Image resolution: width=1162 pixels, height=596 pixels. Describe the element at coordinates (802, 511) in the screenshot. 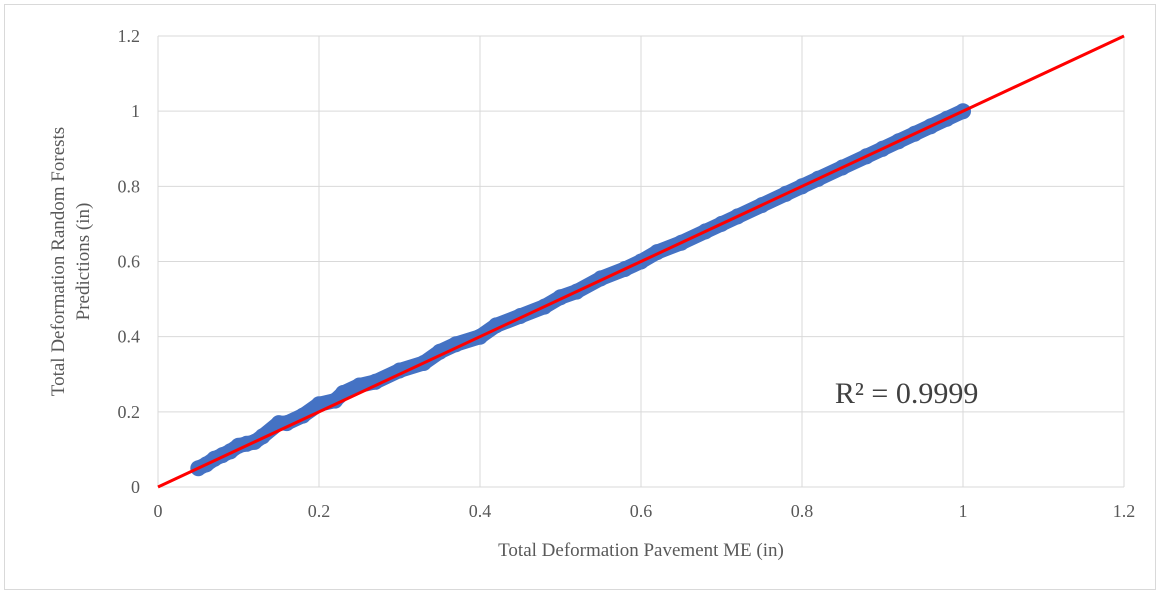

I see `x-tick-label: 0.8` at that location.